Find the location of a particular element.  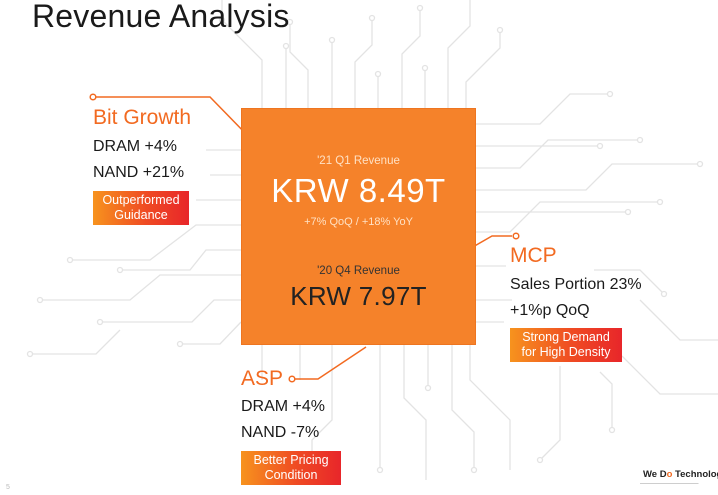

mcp-sales-portion: Sales Portion 23% is located at coordinates (576, 284).